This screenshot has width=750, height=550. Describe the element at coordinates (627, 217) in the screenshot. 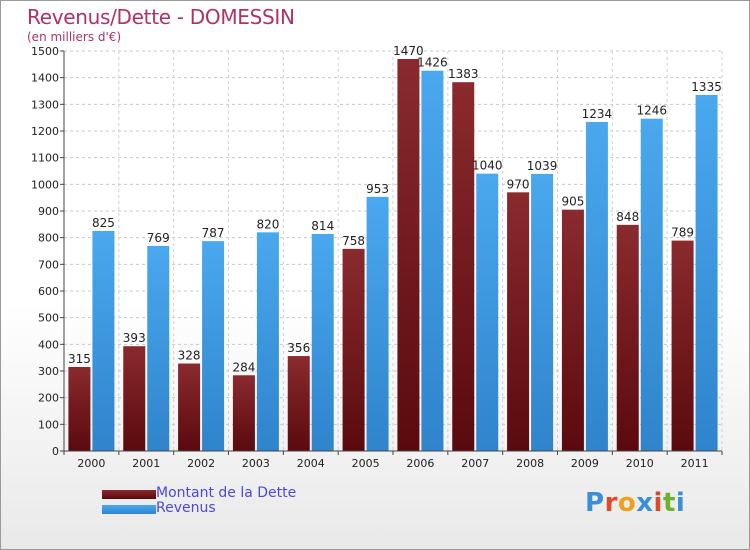

I see `data-label-debt: 848` at that location.